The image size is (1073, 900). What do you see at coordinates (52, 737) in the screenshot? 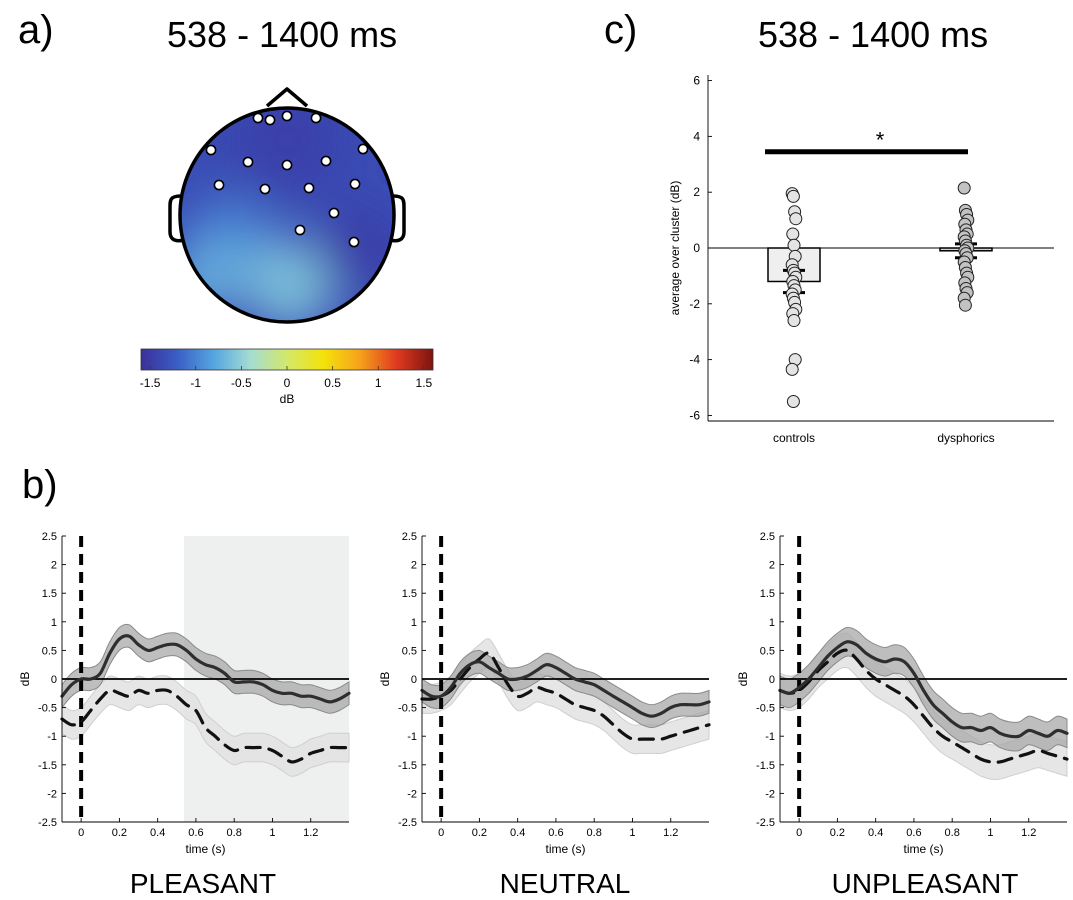
I see `y-tick-label: -1` at bounding box center [52, 737].